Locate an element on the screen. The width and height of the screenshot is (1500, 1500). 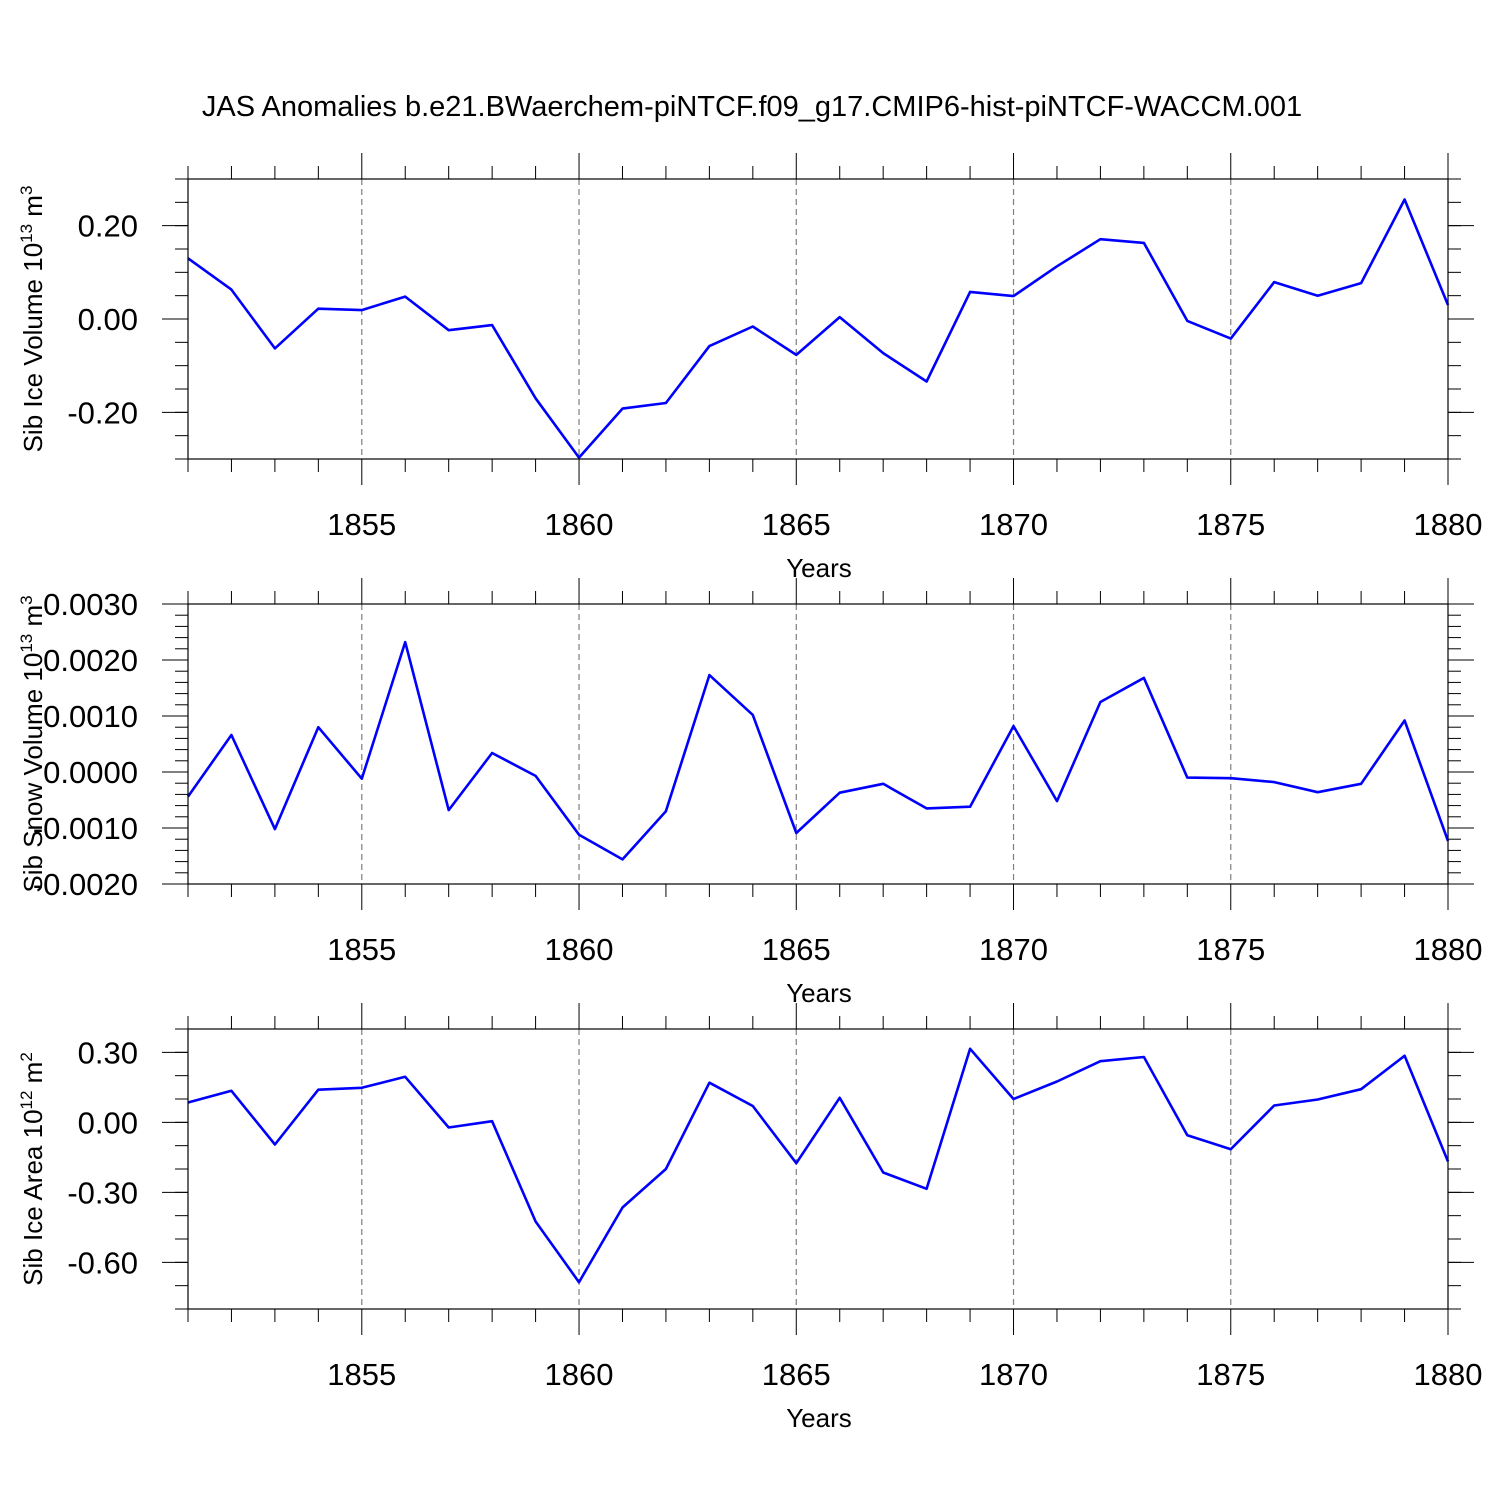
grid-ice-volume is located at coordinates (796, 319).